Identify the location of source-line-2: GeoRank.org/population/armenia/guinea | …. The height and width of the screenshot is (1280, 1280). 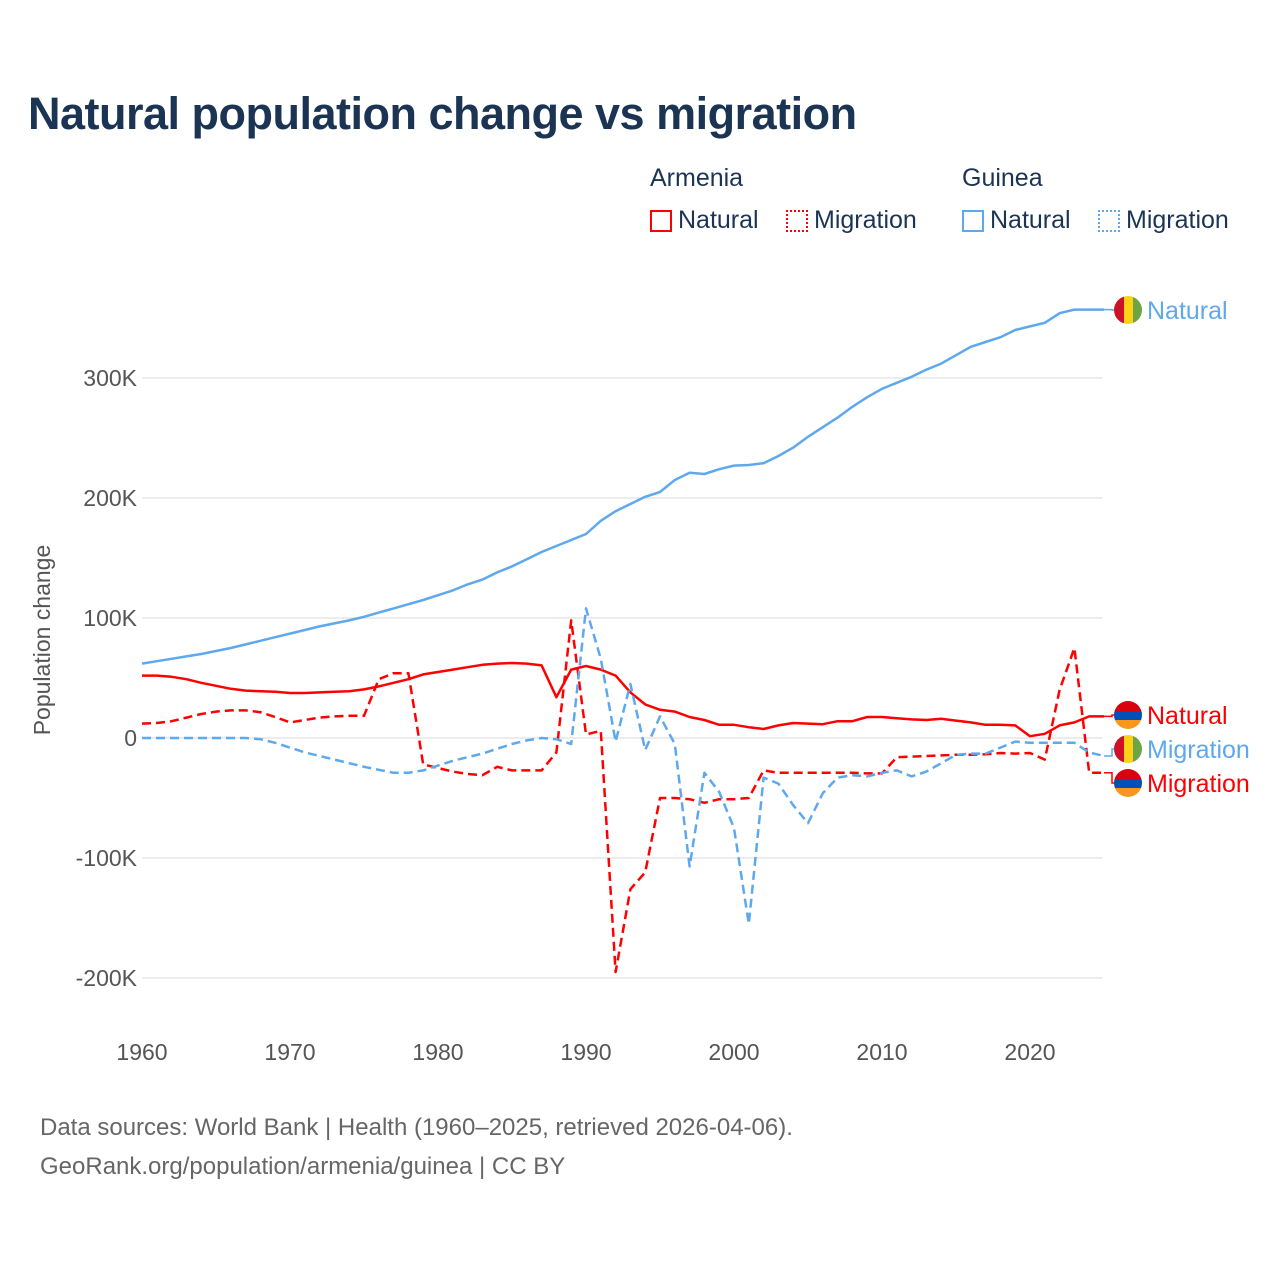
(303, 1166).